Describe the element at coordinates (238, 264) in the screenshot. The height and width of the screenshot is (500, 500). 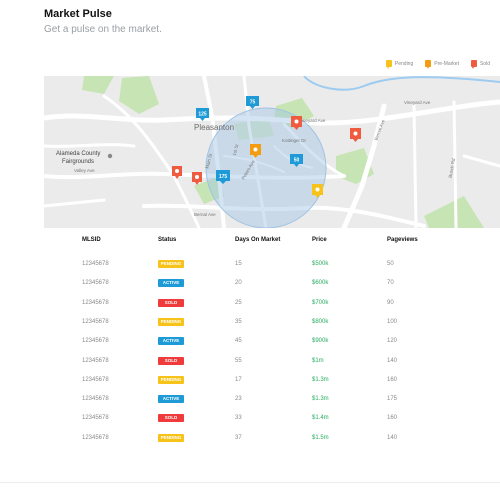
I see `days-on-market-cell: 15` at that location.